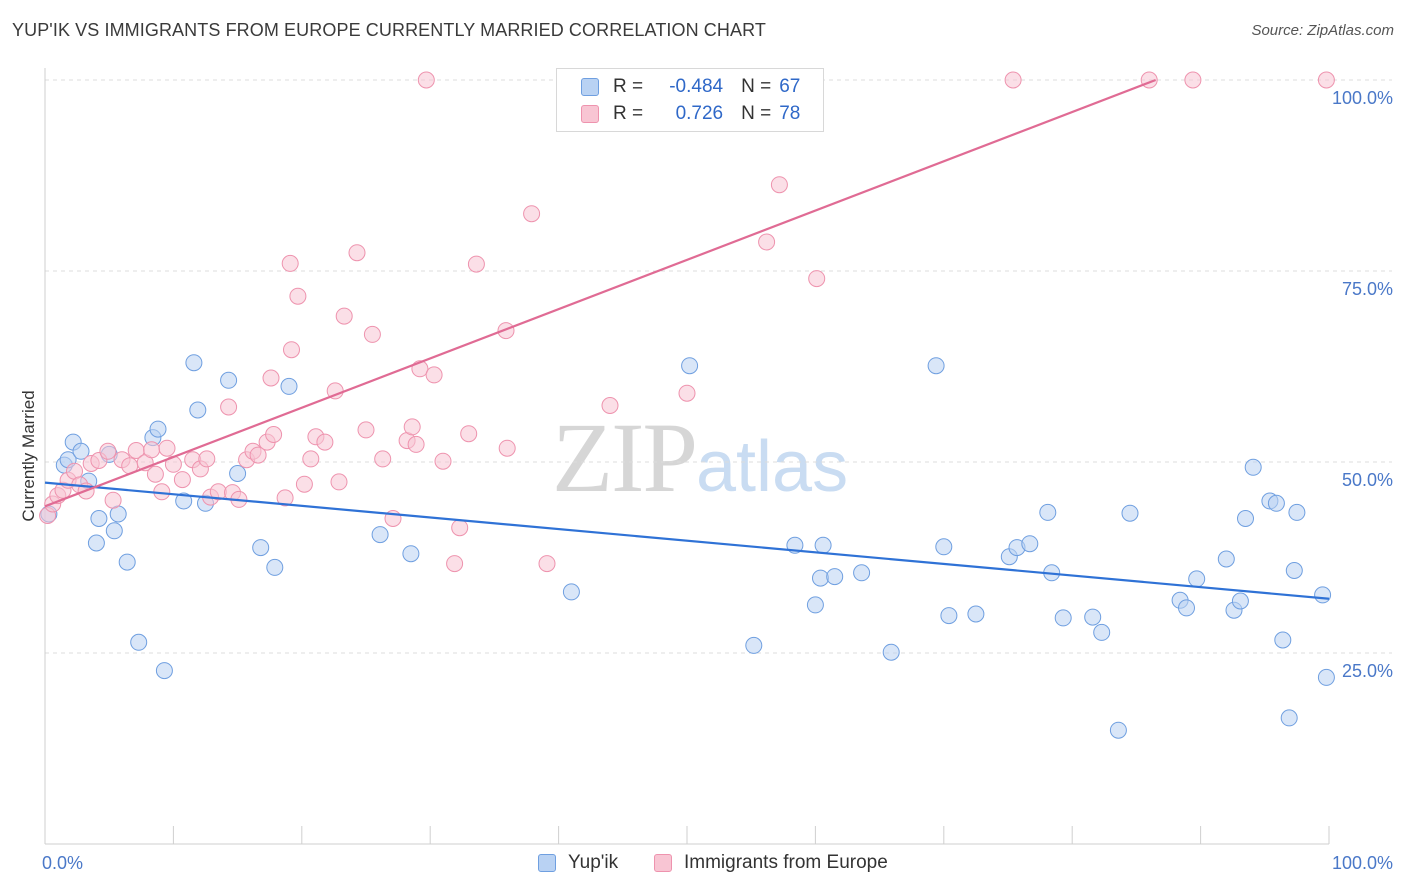 This screenshot has height=892, width=1406. What do you see at coordinates (1367, 480) in the screenshot?
I see `y-tick-label: 50.0%` at bounding box center [1367, 480].